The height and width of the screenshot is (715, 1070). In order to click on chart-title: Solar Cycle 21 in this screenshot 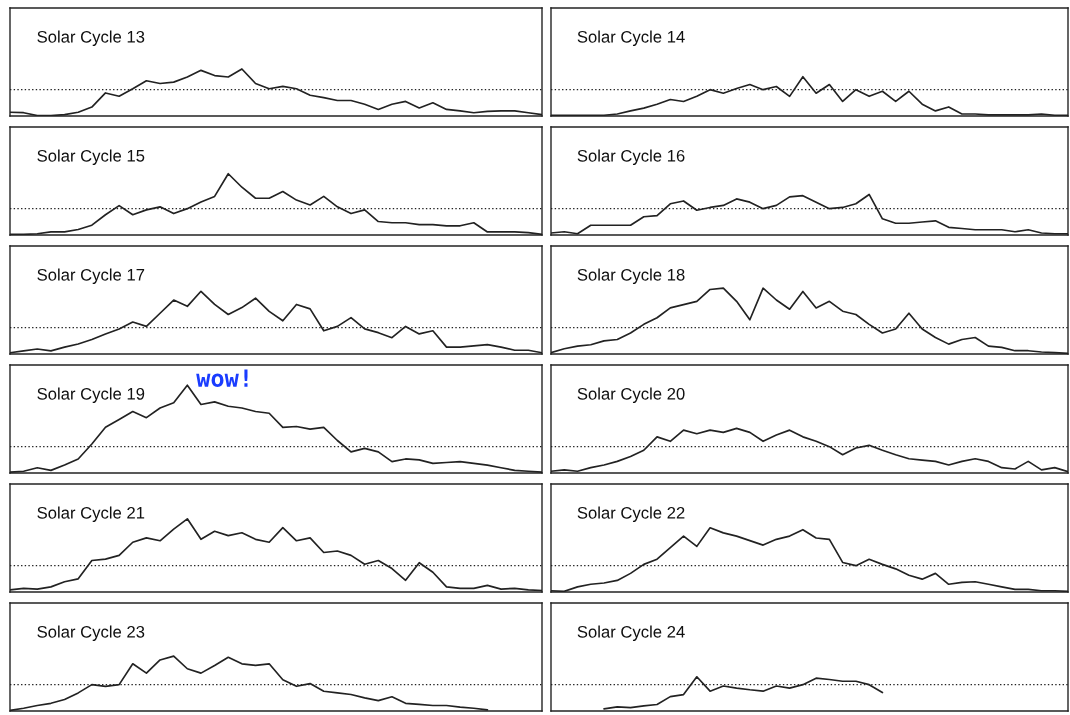, I will do `click(91, 514)`.